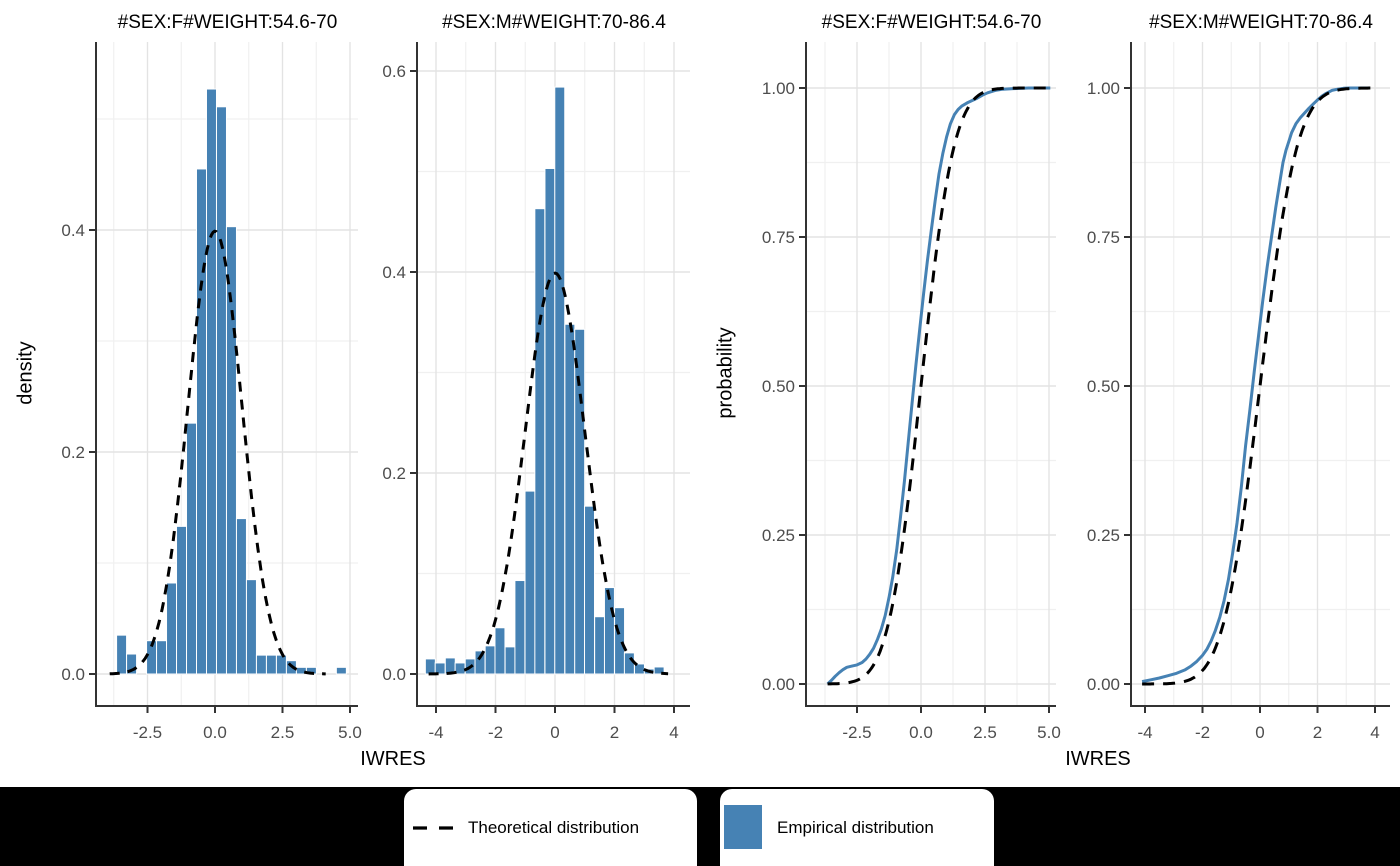 The height and width of the screenshot is (866, 1400). What do you see at coordinates (394, 71) in the screenshot?
I see `y-tick-label: 0.6` at bounding box center [394, 71].